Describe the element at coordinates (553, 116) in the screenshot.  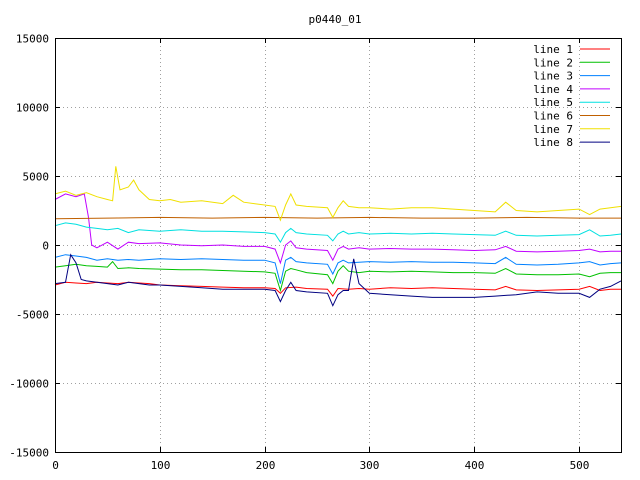
I see `legend-label: line 6` at that location.